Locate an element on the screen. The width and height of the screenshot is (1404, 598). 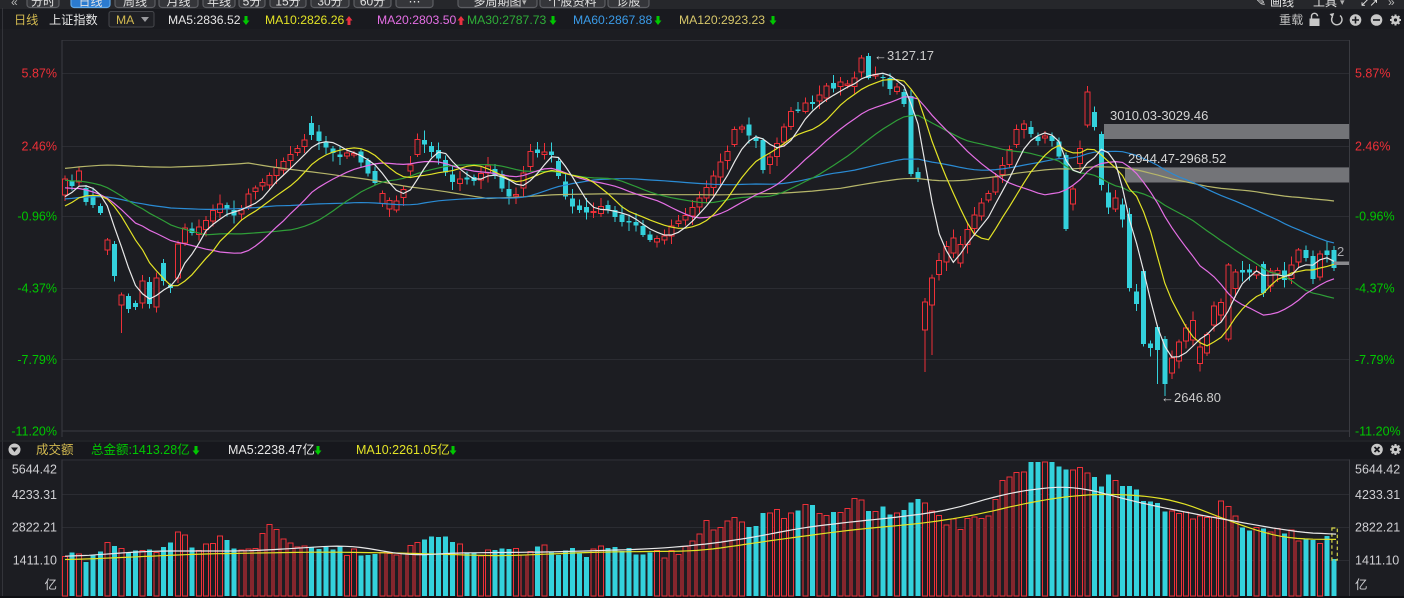
svg-text: MA30:2787.73 is located at coordinates (507, 20).